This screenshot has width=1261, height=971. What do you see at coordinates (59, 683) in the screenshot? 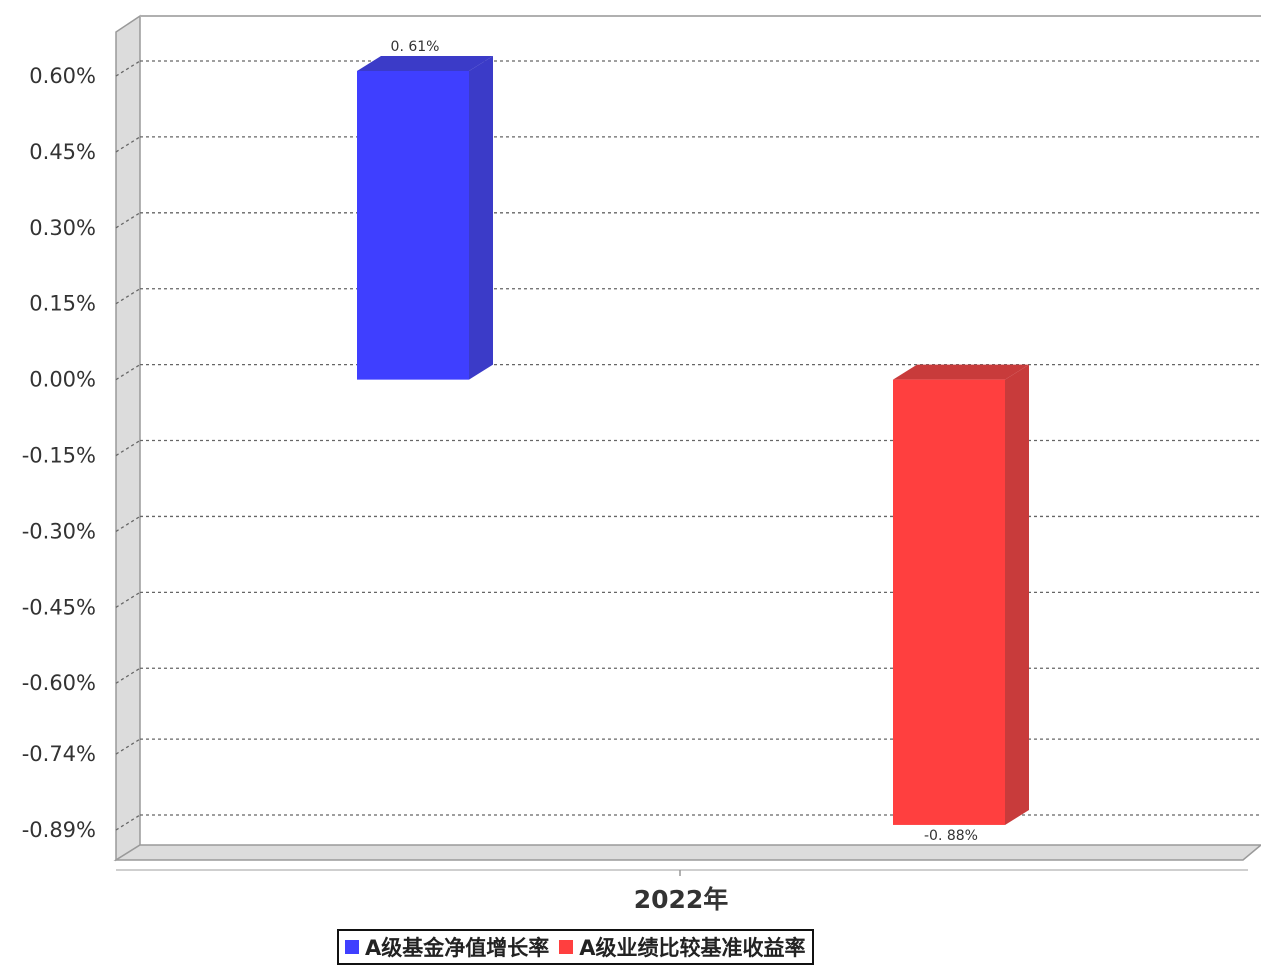
I see `y-tick-label: -0.60%` at bounding box center [59, 683].